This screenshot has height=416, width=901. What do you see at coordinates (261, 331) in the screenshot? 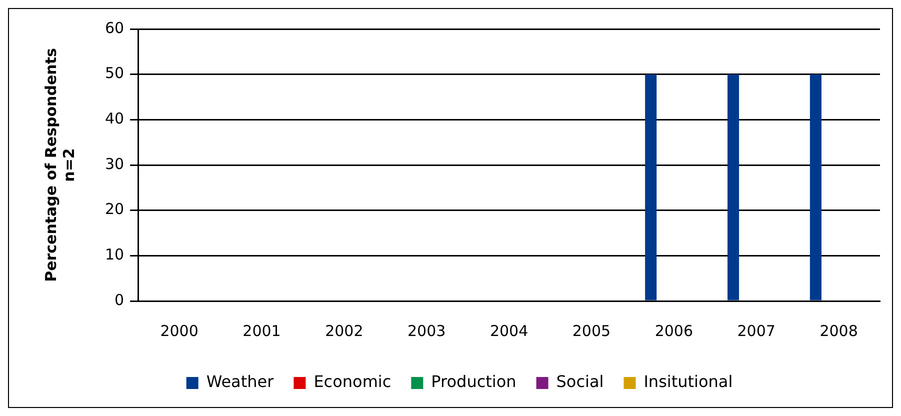
I see `x-tick-label: 2001` at bounding box center [261, 331].